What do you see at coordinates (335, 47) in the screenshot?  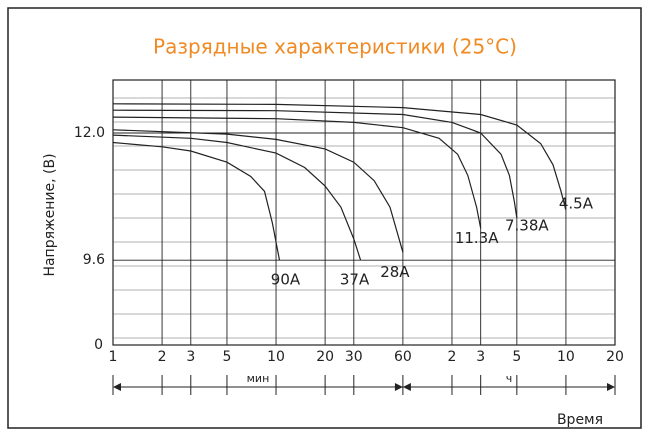 I see `chart-title: Разрядные характеристики (25°C)` at bounding box center [335, 47].